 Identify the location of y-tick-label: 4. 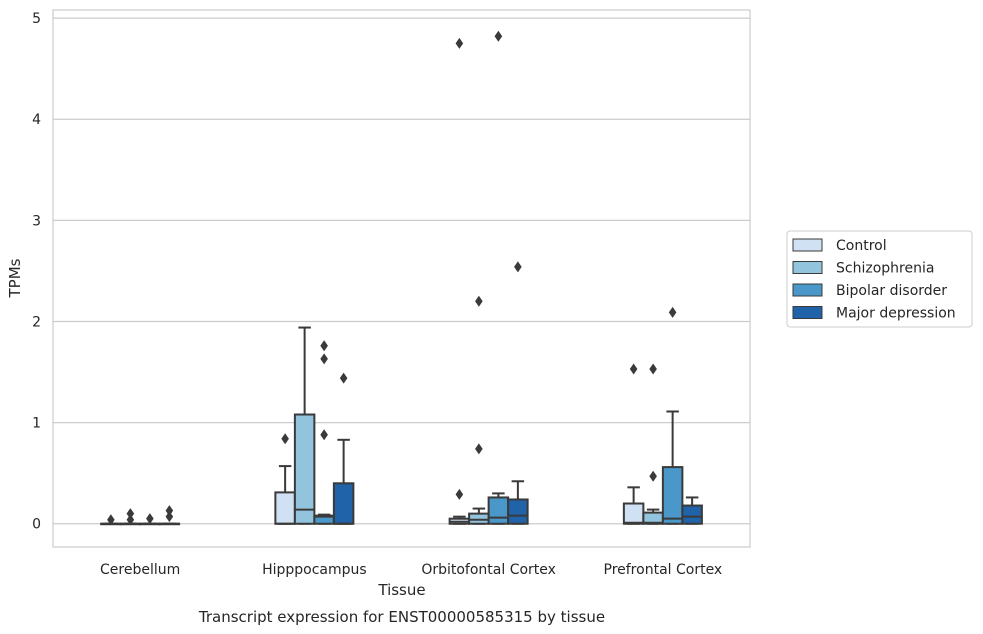
(36, 120).